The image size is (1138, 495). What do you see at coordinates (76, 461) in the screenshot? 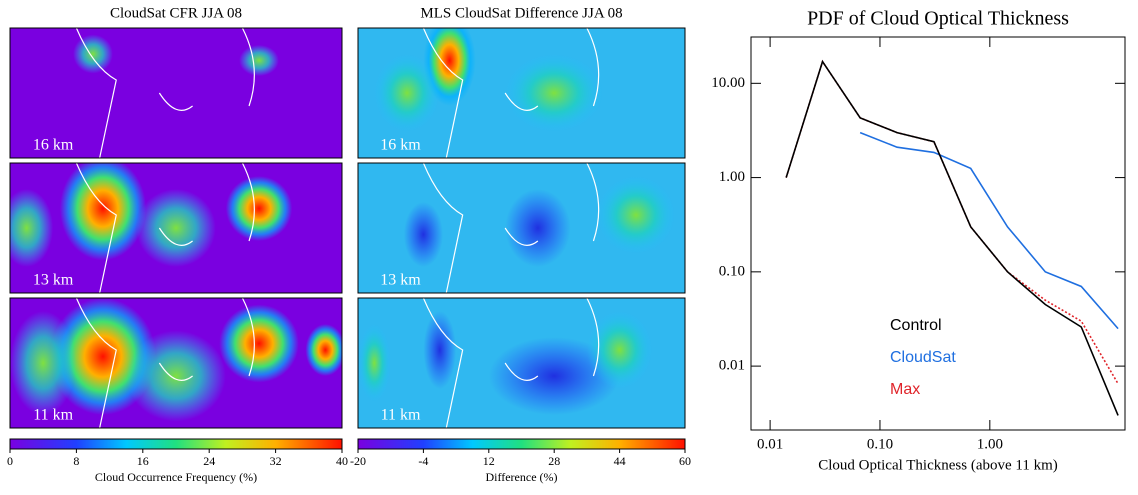
I see `colorbar-tick-label: 8` at bounding box center [76, 461].